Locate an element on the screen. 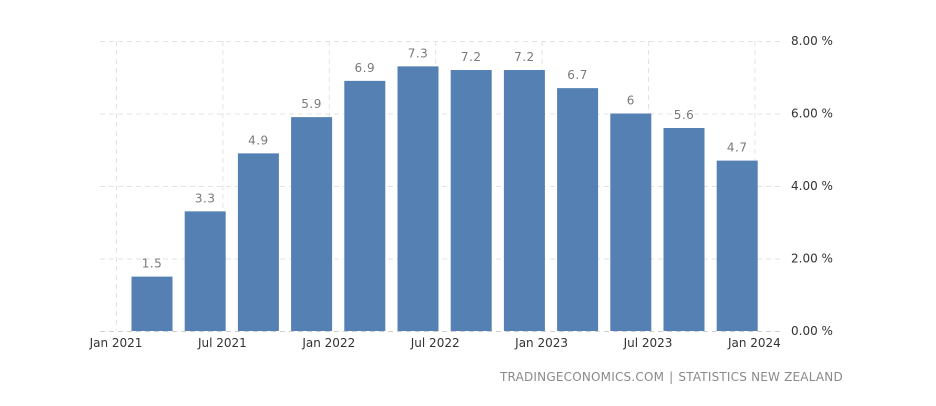  x-tick-label: Jan 2022 is located at coordinates (328, 343).